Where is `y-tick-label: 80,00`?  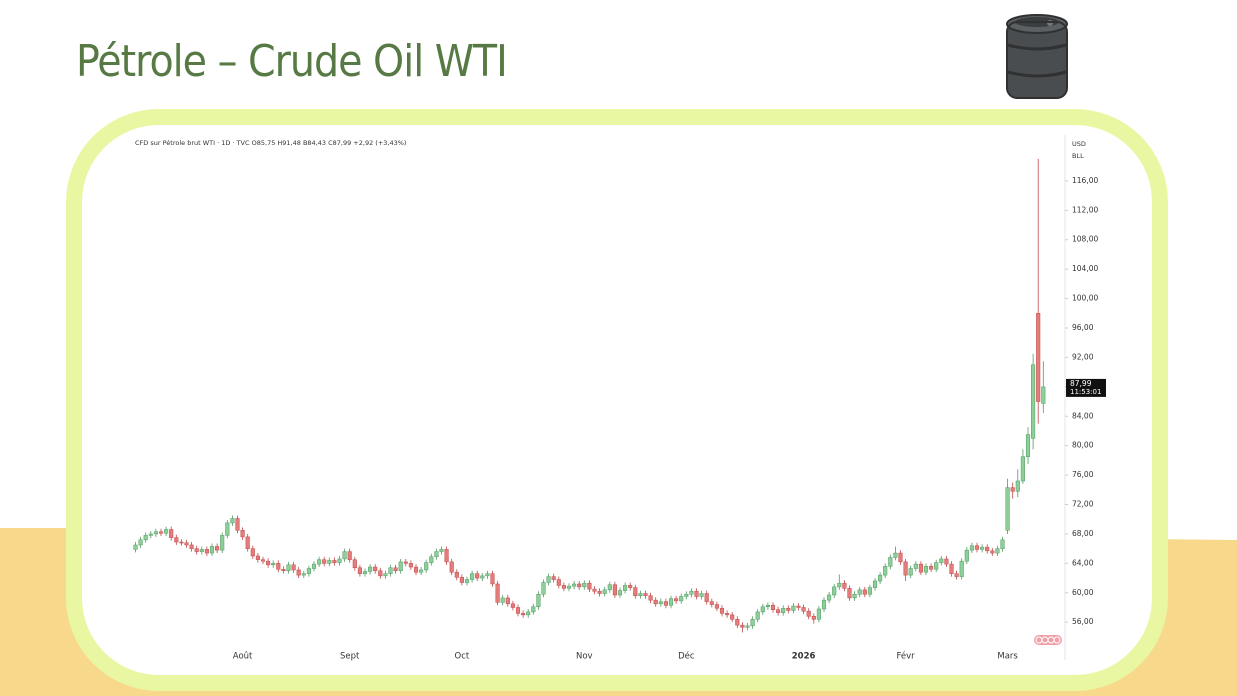 y-tick-label: 80,00 is located at coordinates (1083, 445).